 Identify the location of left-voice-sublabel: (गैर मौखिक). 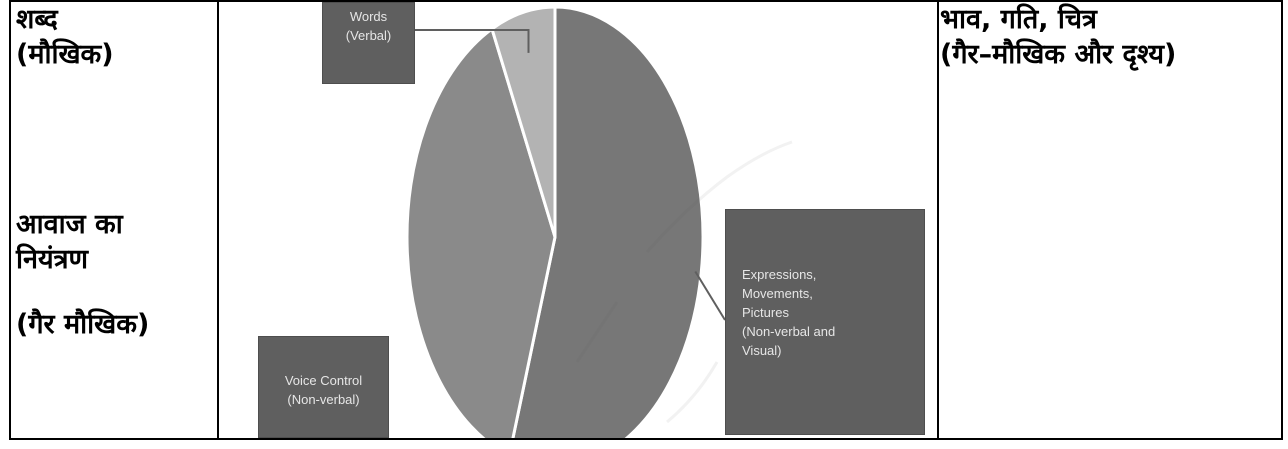
(83, 324).